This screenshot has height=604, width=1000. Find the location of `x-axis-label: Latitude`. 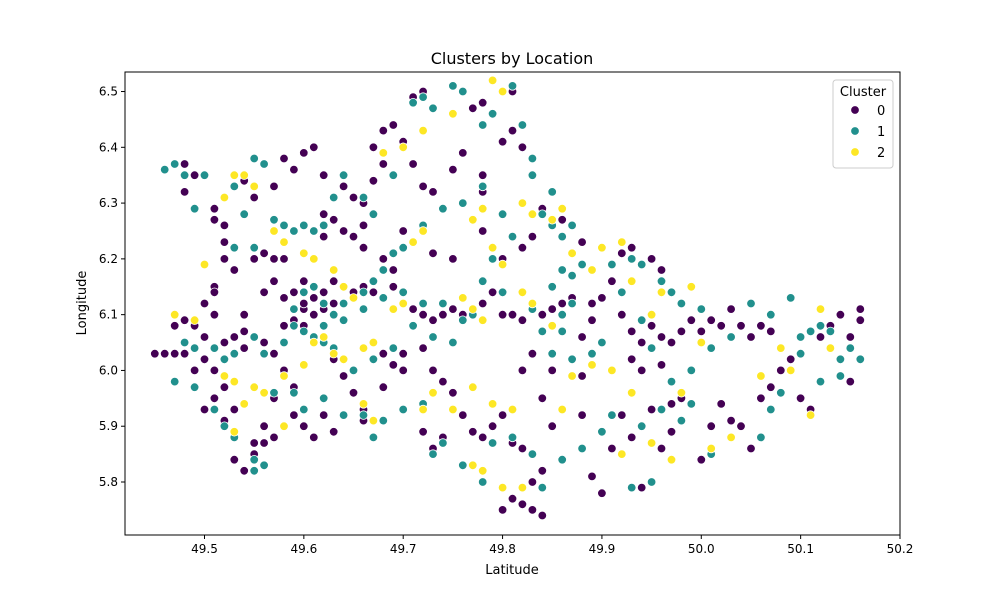

x-axis-label: Latitude is located at coordinates (512, 570).